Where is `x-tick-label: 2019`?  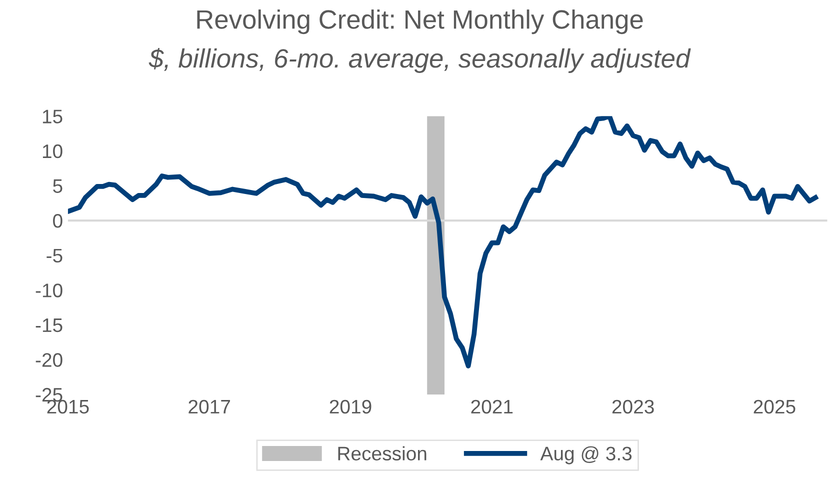 x-tick-label: 2019 is located at coordinates (351, 407).